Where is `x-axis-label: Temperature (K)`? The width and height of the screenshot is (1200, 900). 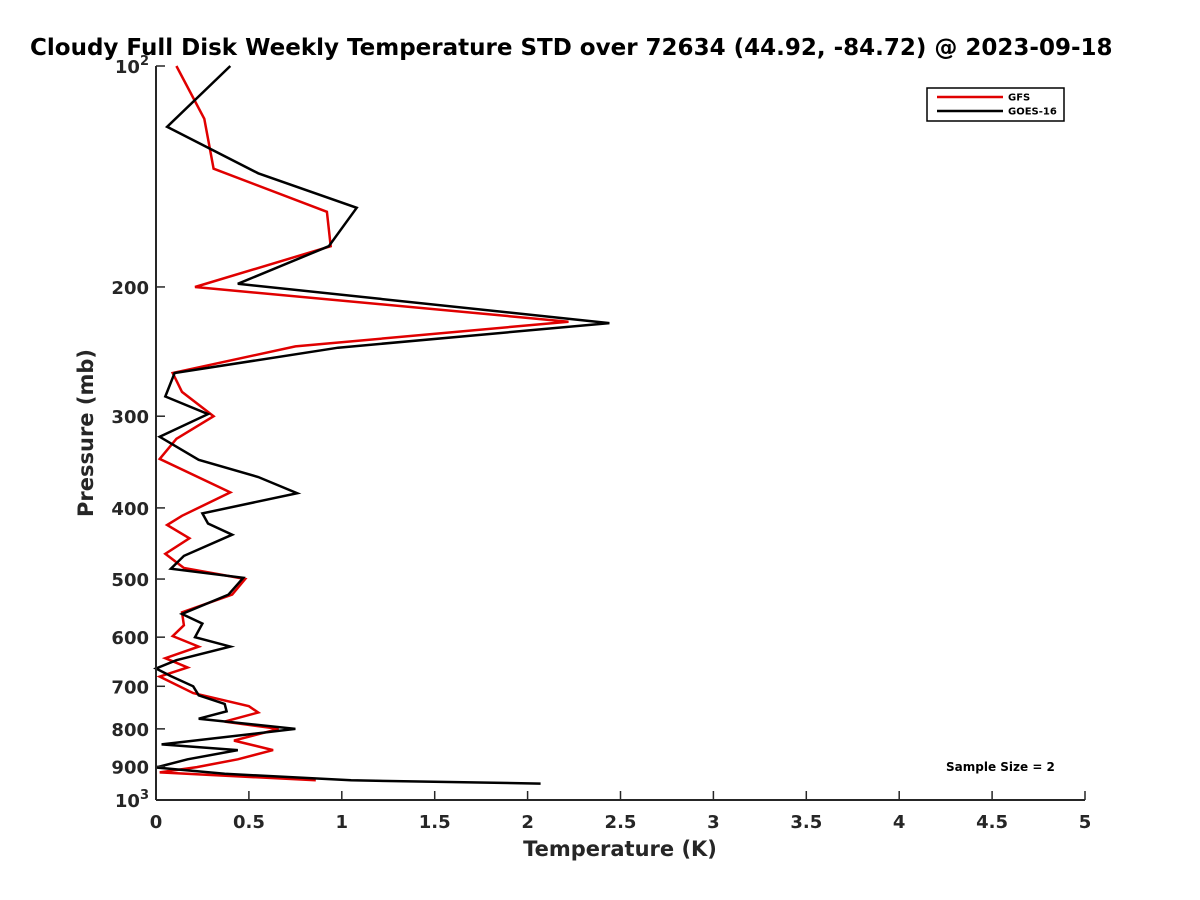 x-axis-label: Temperature (K) is located at coordinates (620, 849).